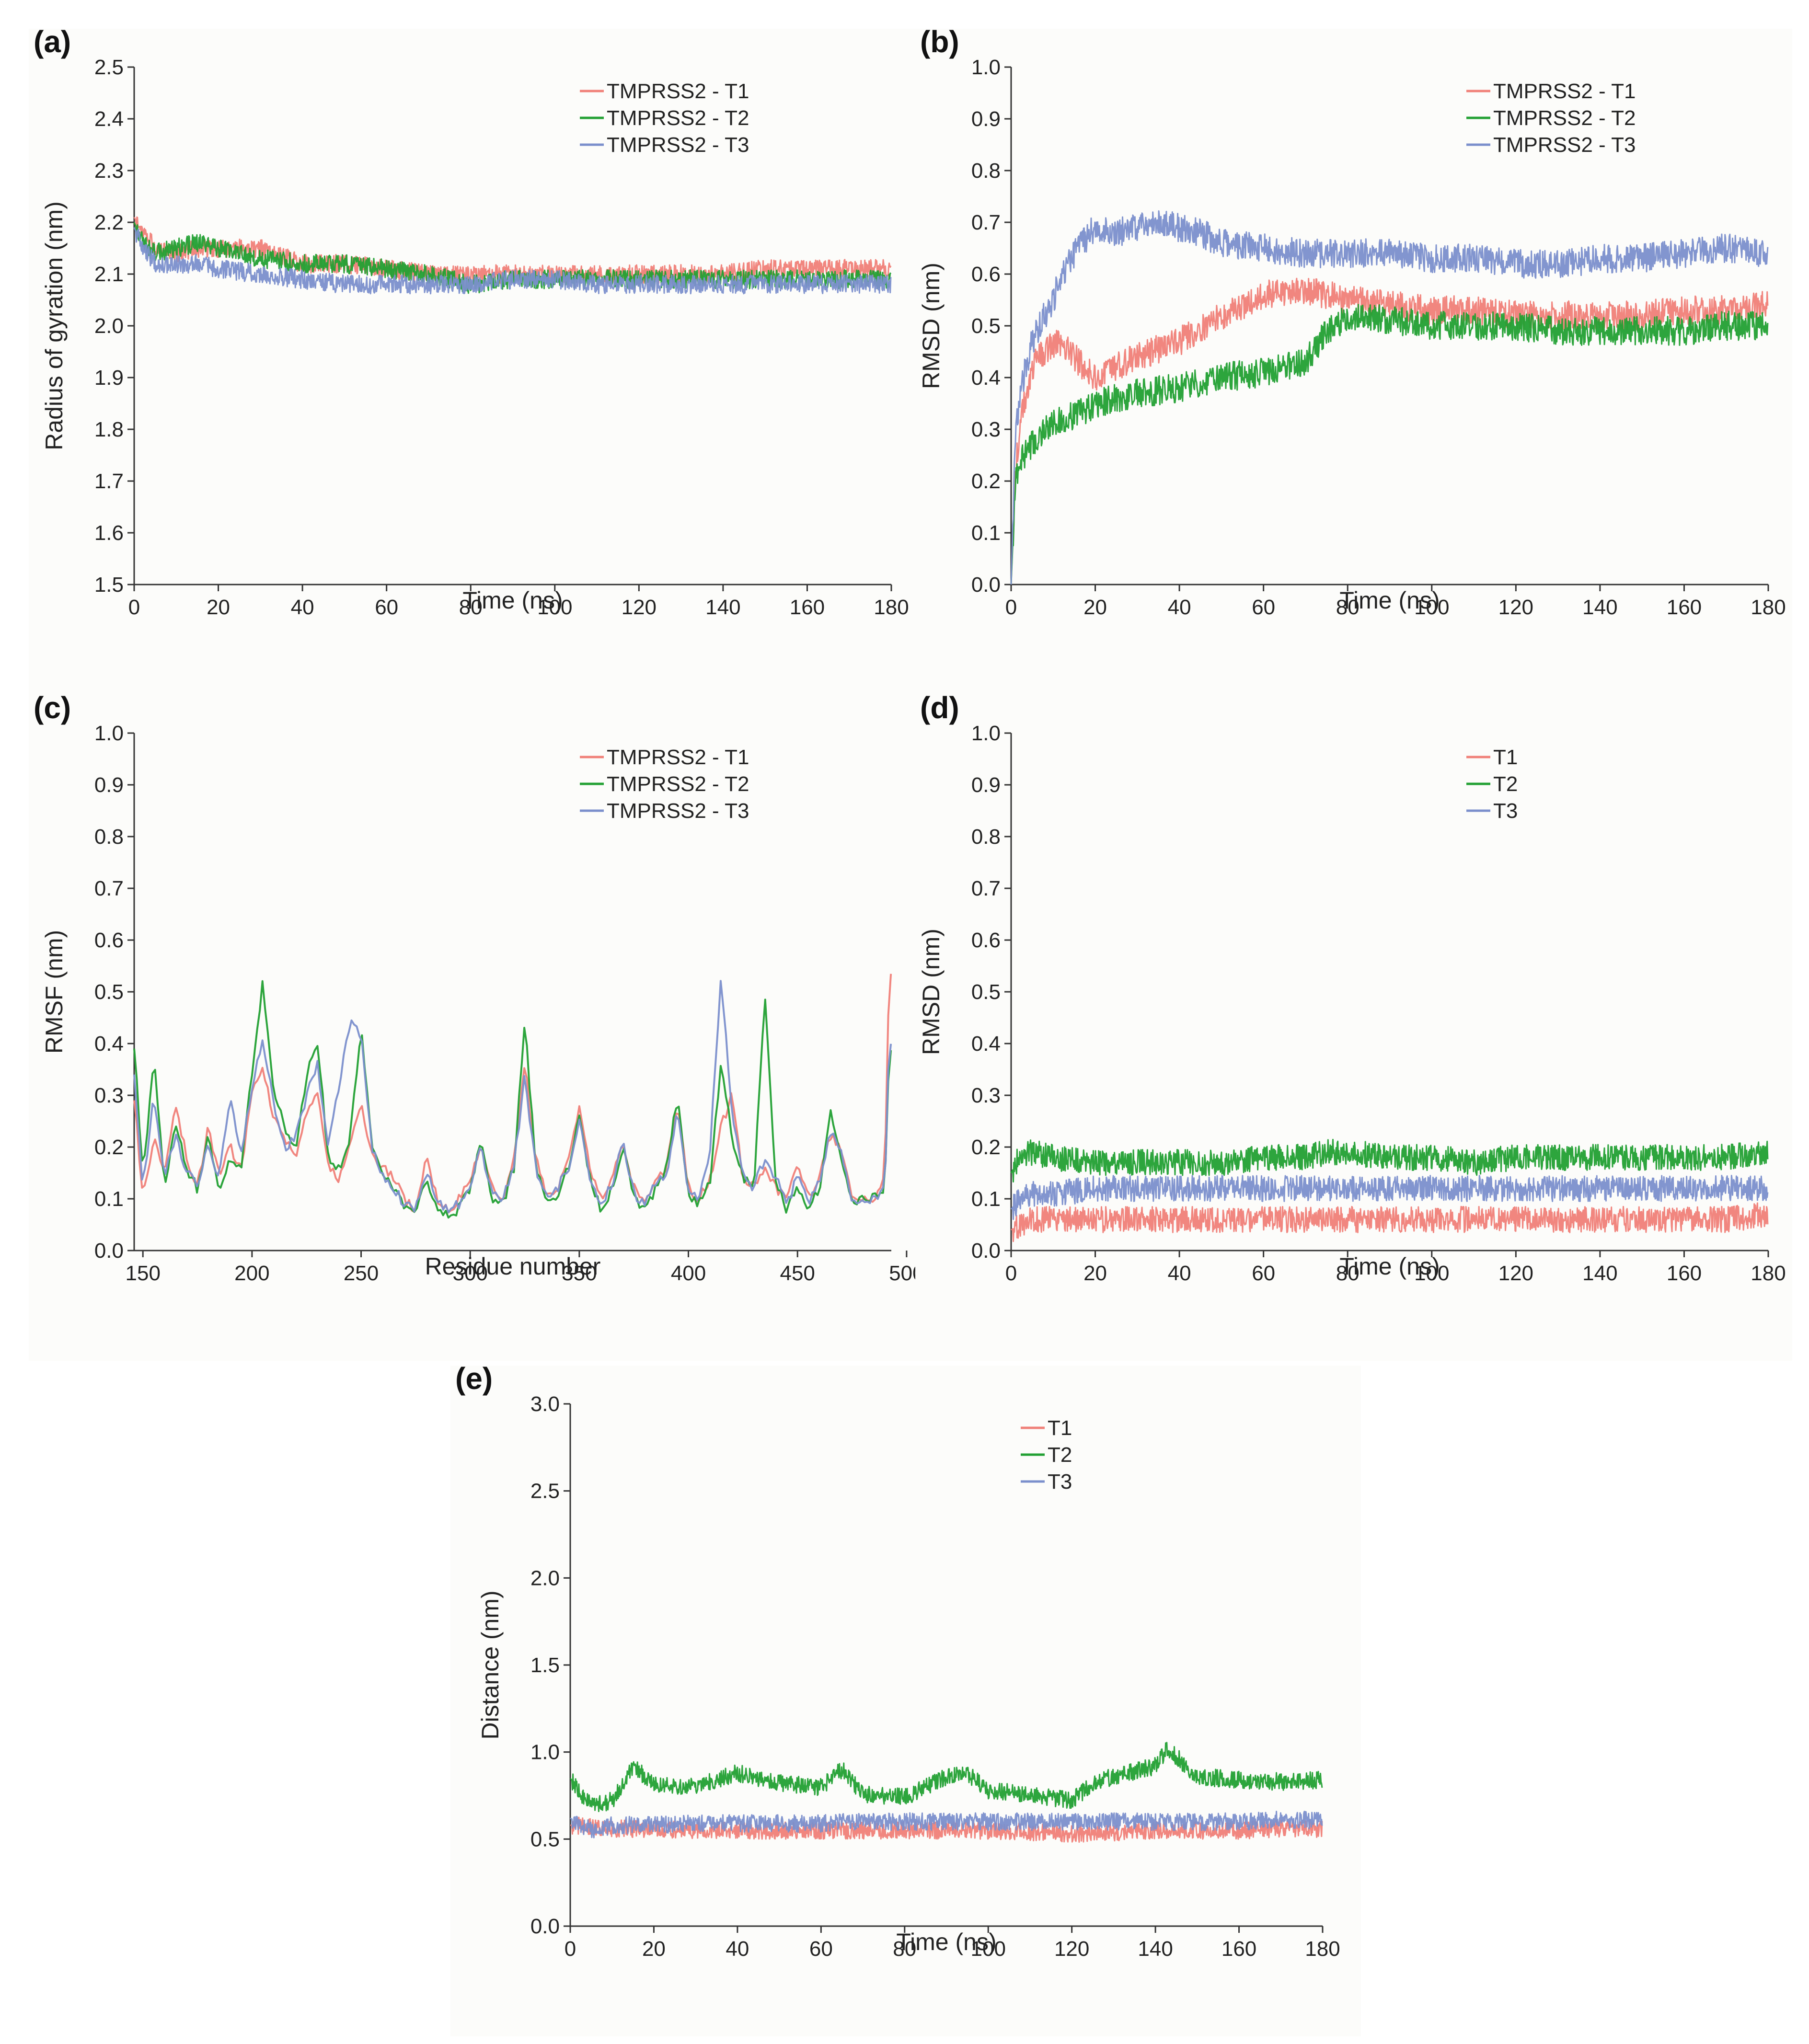 This screenshot has height=2044, width=1809. What do you see at coordinates (1505, 757) in the screenshot?
I see `legend-label: T1` at bounding box center [1505, 757].